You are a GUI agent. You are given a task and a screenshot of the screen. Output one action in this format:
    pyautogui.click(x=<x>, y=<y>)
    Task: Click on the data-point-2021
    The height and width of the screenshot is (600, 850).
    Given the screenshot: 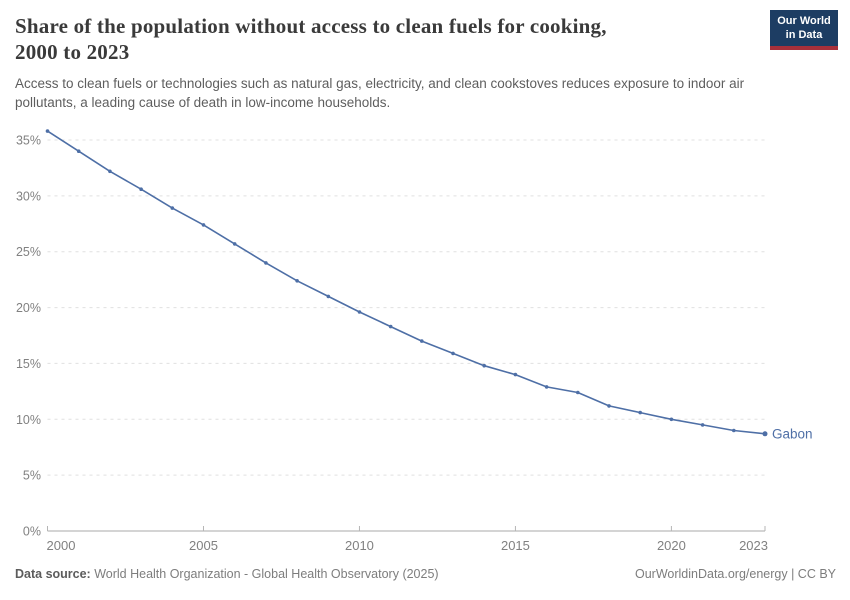 What is the action you would take?
    pyautogui.click(x=702, y=425)
    